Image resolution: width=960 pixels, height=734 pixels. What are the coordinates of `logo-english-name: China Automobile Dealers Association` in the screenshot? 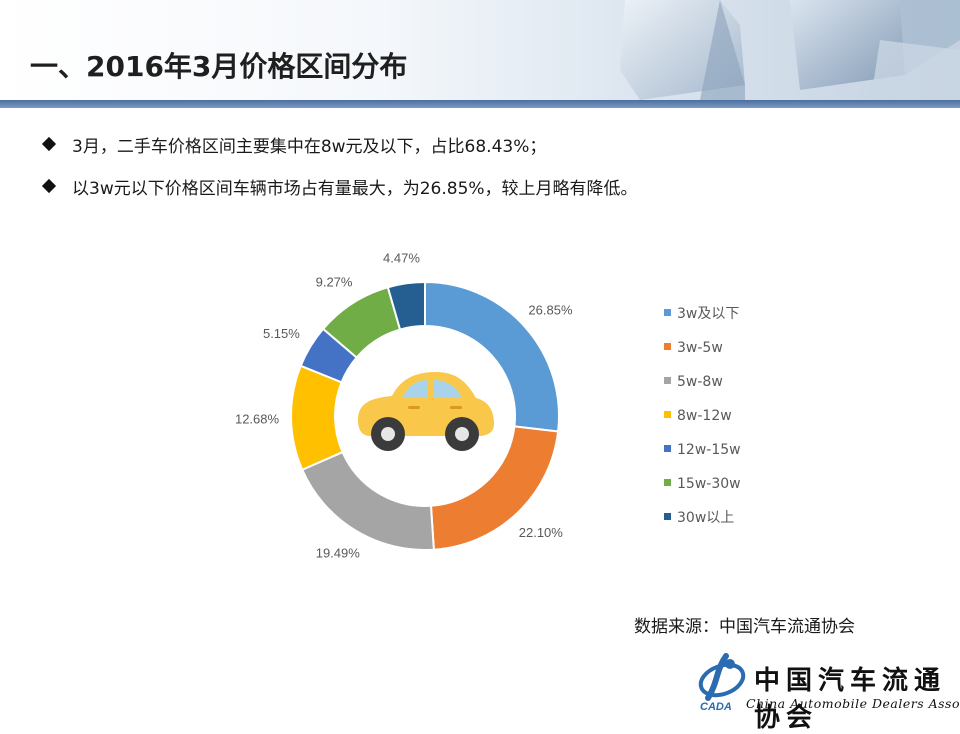 It's located at (853, 703).